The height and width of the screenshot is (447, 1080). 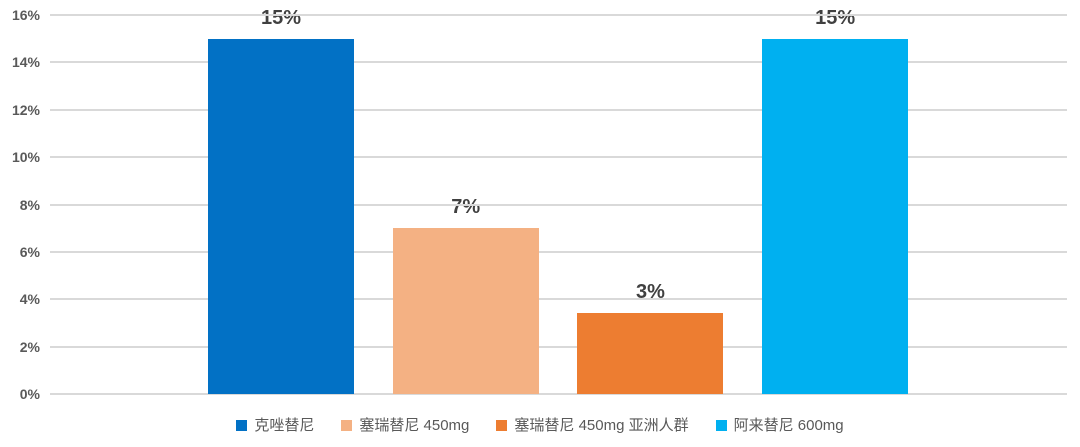 I want to click on y-axis-tick-label: 0%, so click(x=29, y=394).